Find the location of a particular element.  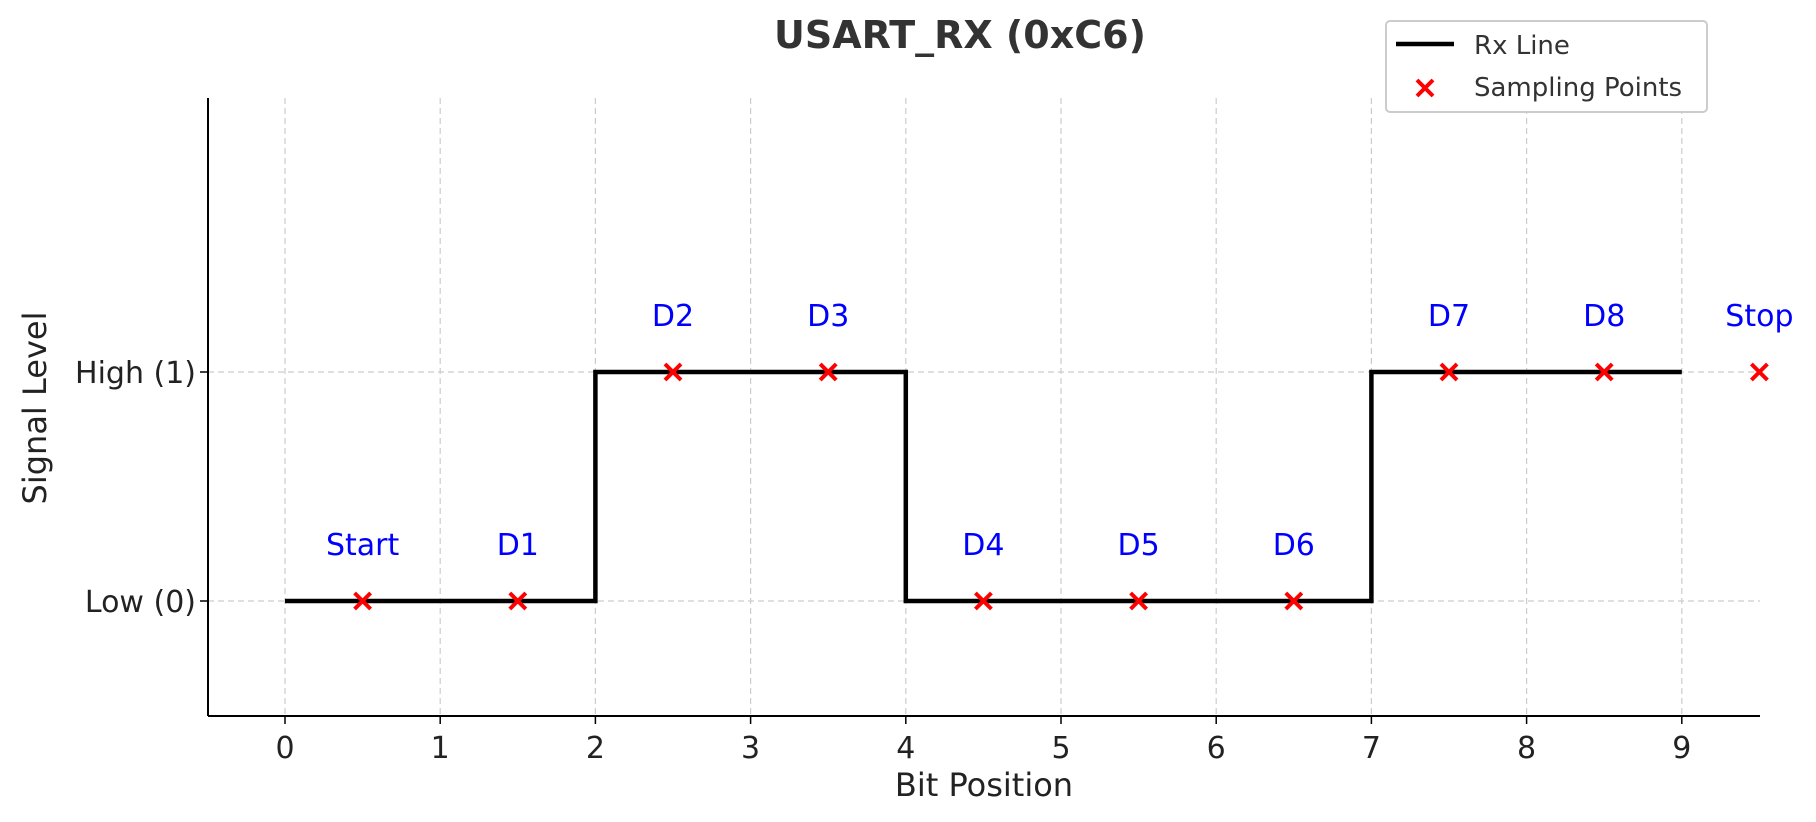

x-tick-label: 6 is located at coordinates (1216, 748).